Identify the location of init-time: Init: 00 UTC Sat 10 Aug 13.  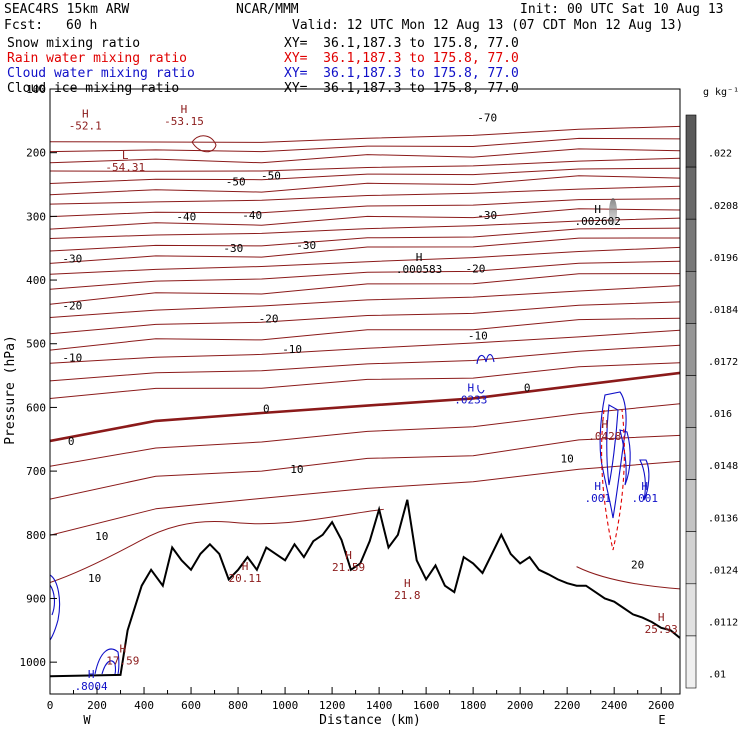
(622, 9).